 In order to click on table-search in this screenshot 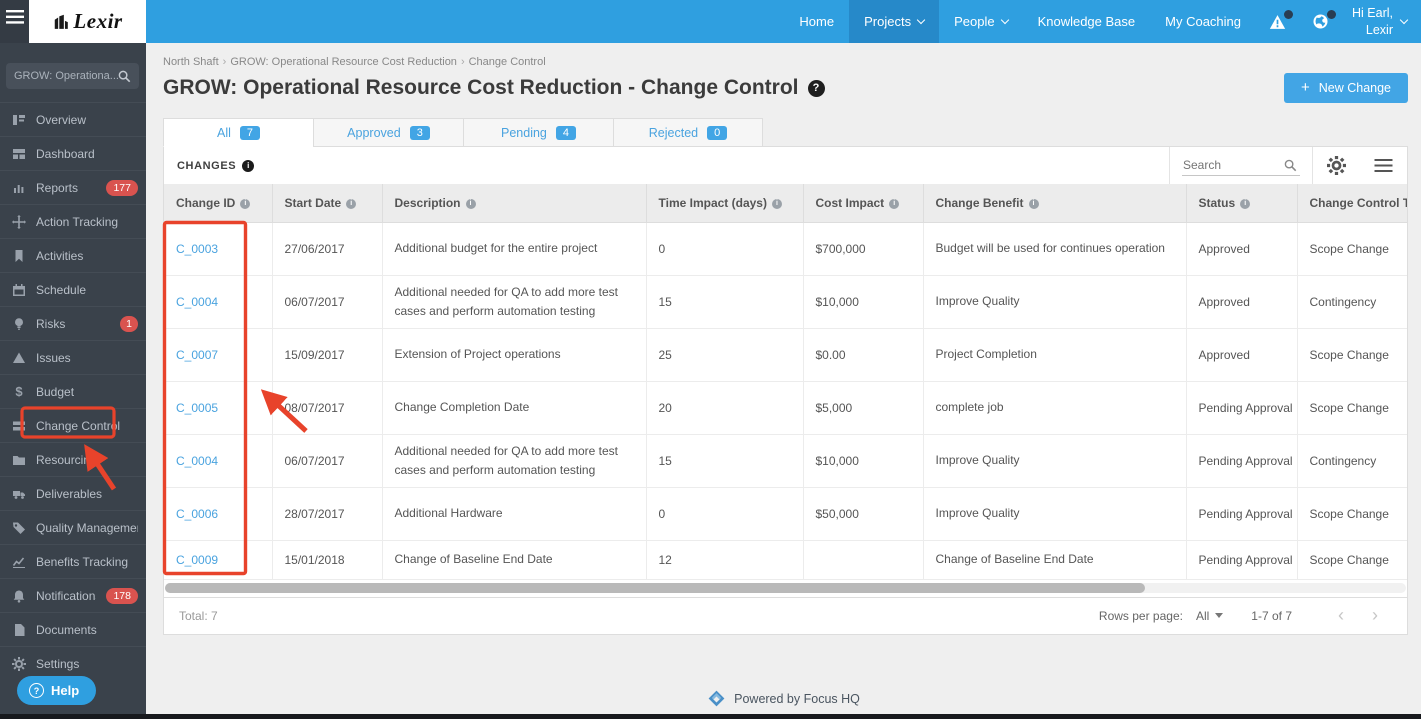, I will do `click(1240, 165)`.